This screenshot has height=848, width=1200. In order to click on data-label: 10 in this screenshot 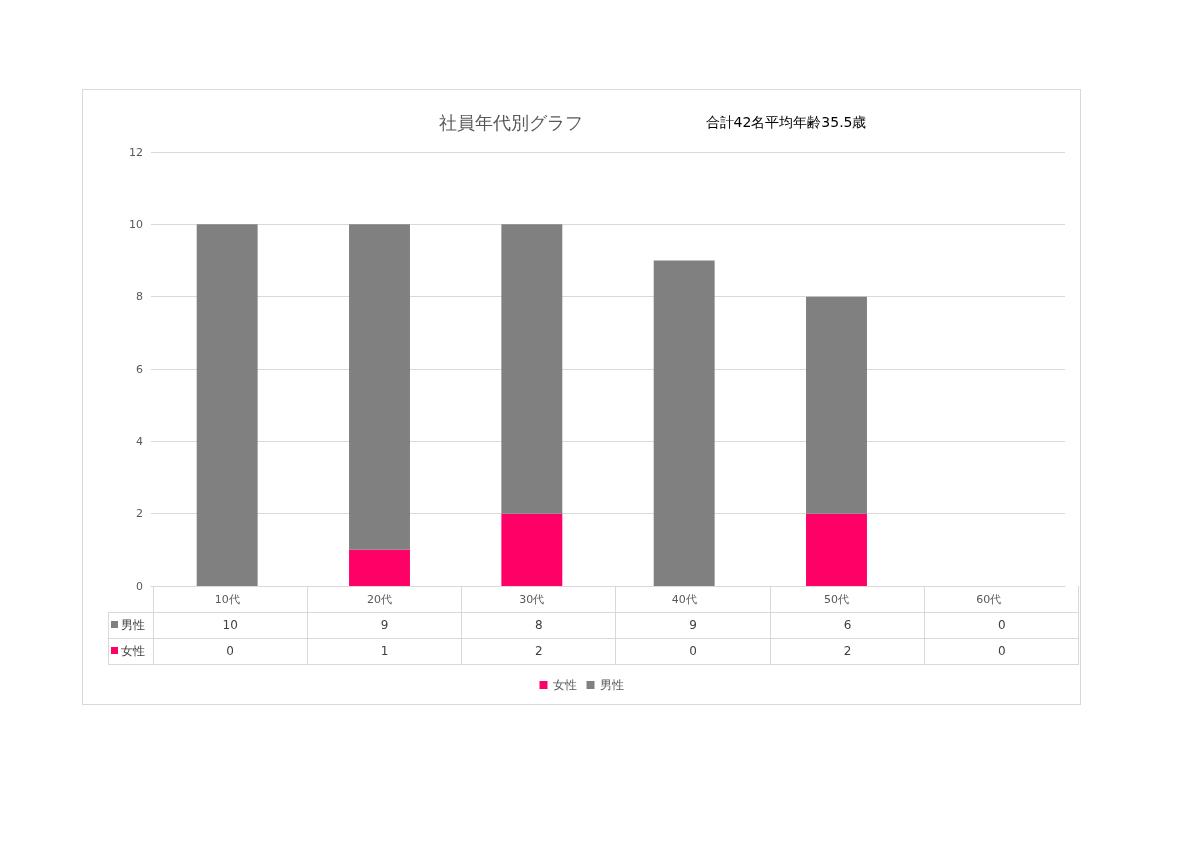, I will do `click(230, 625)`.